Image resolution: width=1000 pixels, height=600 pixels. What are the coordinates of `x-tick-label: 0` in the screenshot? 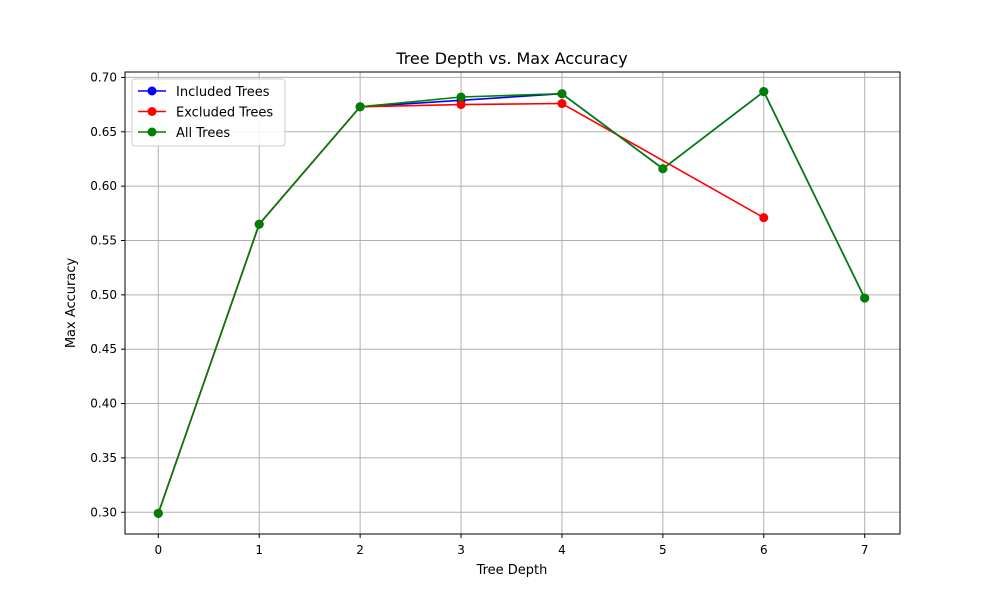 It's located at (158, 550).